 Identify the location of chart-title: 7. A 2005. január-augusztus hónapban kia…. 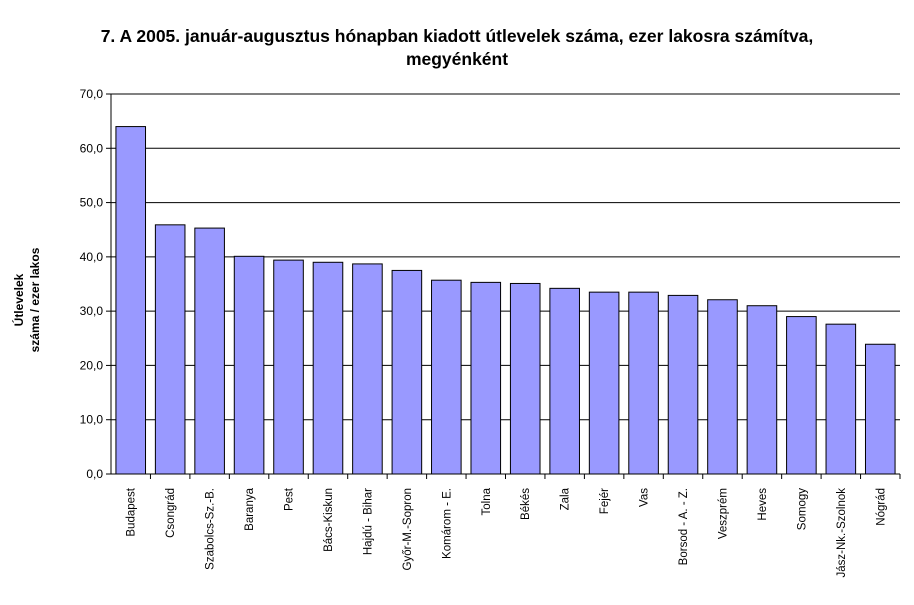
(457, 48).